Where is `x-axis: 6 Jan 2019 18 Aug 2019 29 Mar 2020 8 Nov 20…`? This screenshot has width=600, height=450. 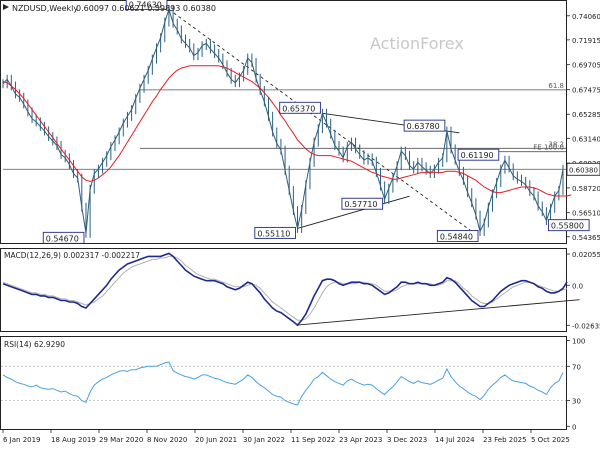
x-axis: 6 Jan 2019 18 Aug 2019 29 Mar 2020 8 Nov 20… is located at coordinates (286, 436).